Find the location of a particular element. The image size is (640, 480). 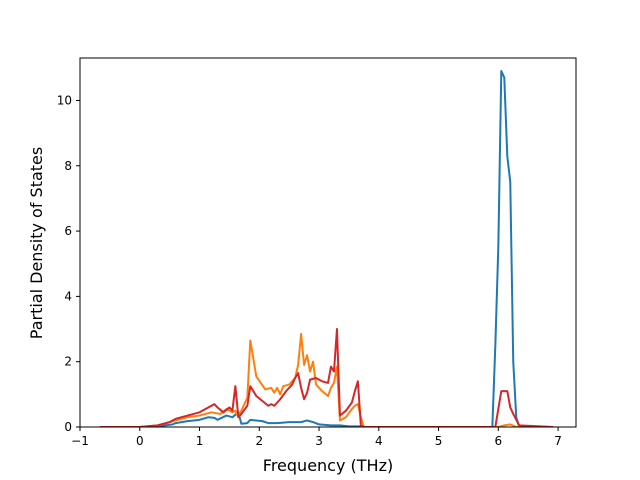

x-axis-title: Frequency (THz) is located at coordinates (328, 465).